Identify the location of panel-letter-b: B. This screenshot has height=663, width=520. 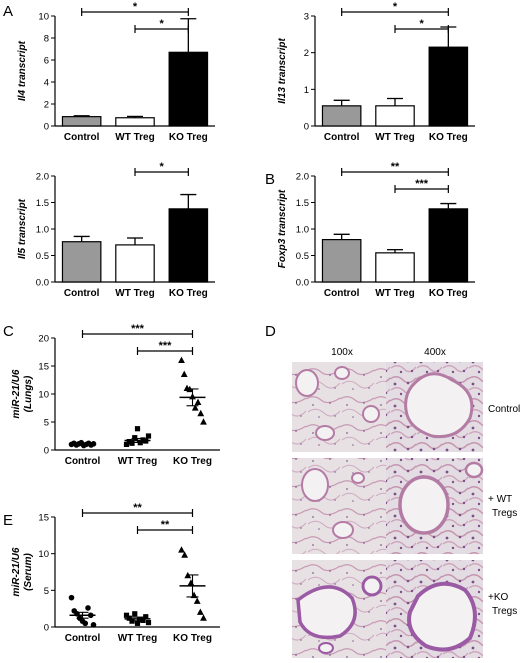
(270, 179).